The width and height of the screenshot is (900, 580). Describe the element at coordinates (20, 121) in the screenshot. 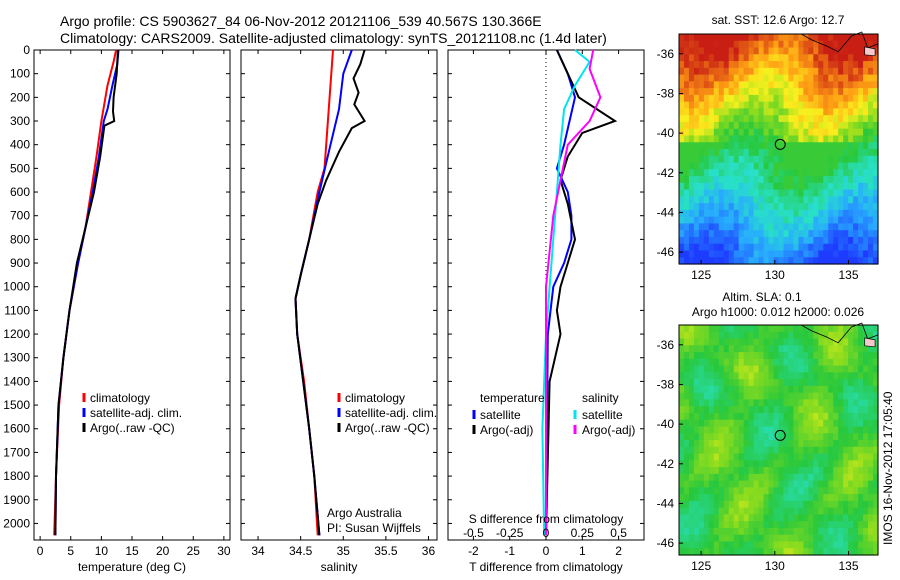

I see `y-tick-label: 300` at that location.